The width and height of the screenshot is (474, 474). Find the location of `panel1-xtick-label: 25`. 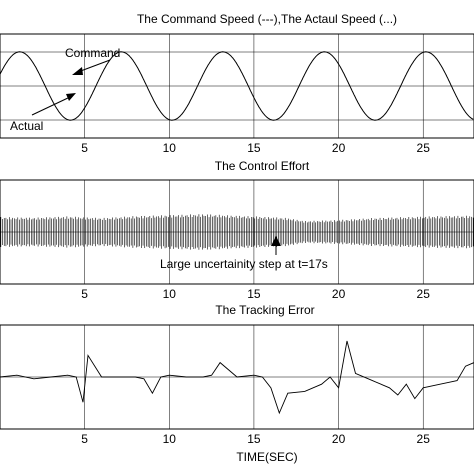

panel1-xtick-label: 25 is located at coordinates (424, 148).